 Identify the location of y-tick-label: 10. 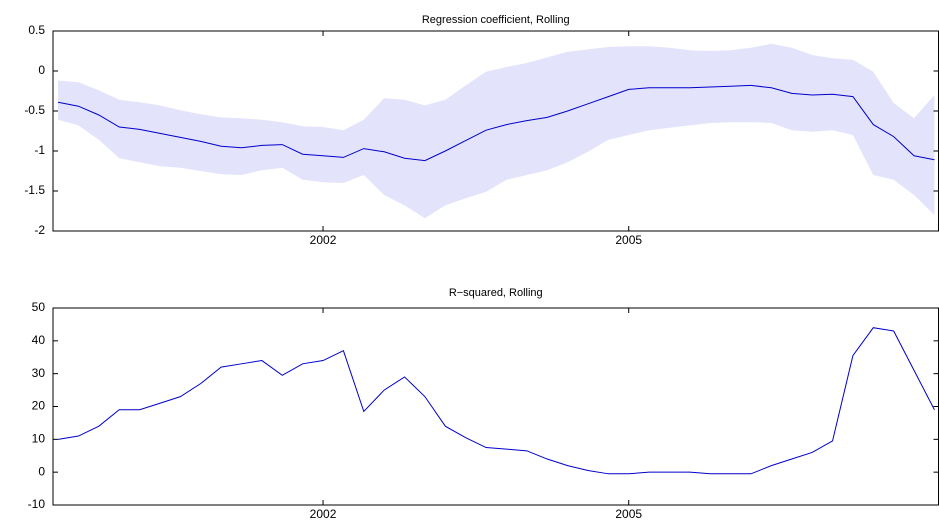
(39, 439).